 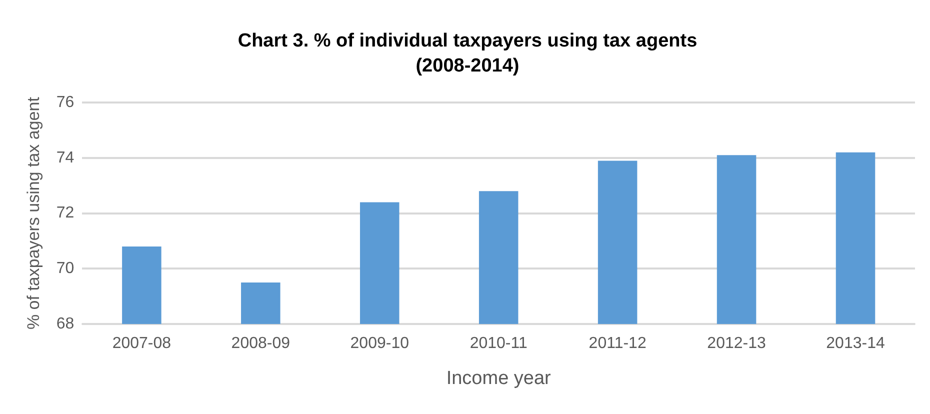 I want to click on chart-subtitle: (2008-2014), so click(x=468, y=65).